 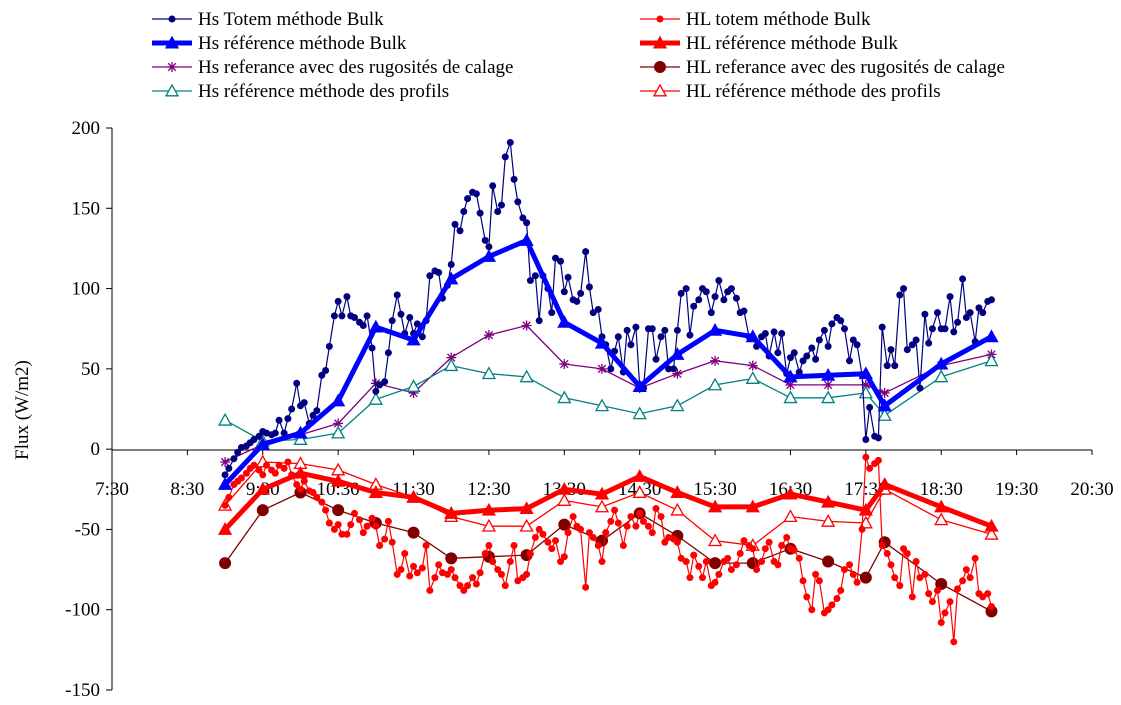 What do you see at coordinates (1016, 489) in the screenshot?
I see `x-tick-label: 19:30` at bounding box center [1016, 489].